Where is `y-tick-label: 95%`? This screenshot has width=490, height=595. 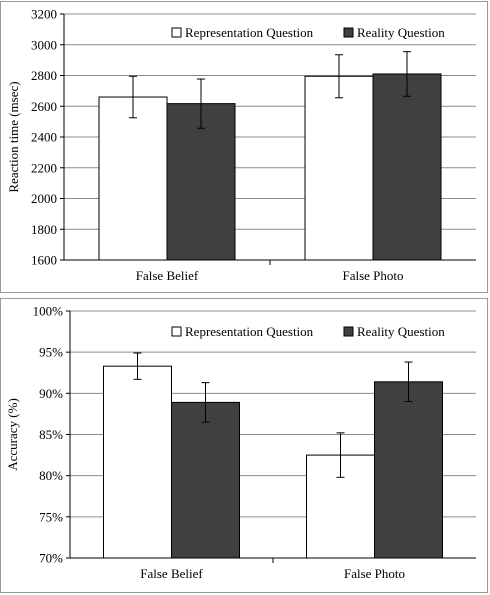
y-tick-label: 95% is located at coordinates (51, 352).